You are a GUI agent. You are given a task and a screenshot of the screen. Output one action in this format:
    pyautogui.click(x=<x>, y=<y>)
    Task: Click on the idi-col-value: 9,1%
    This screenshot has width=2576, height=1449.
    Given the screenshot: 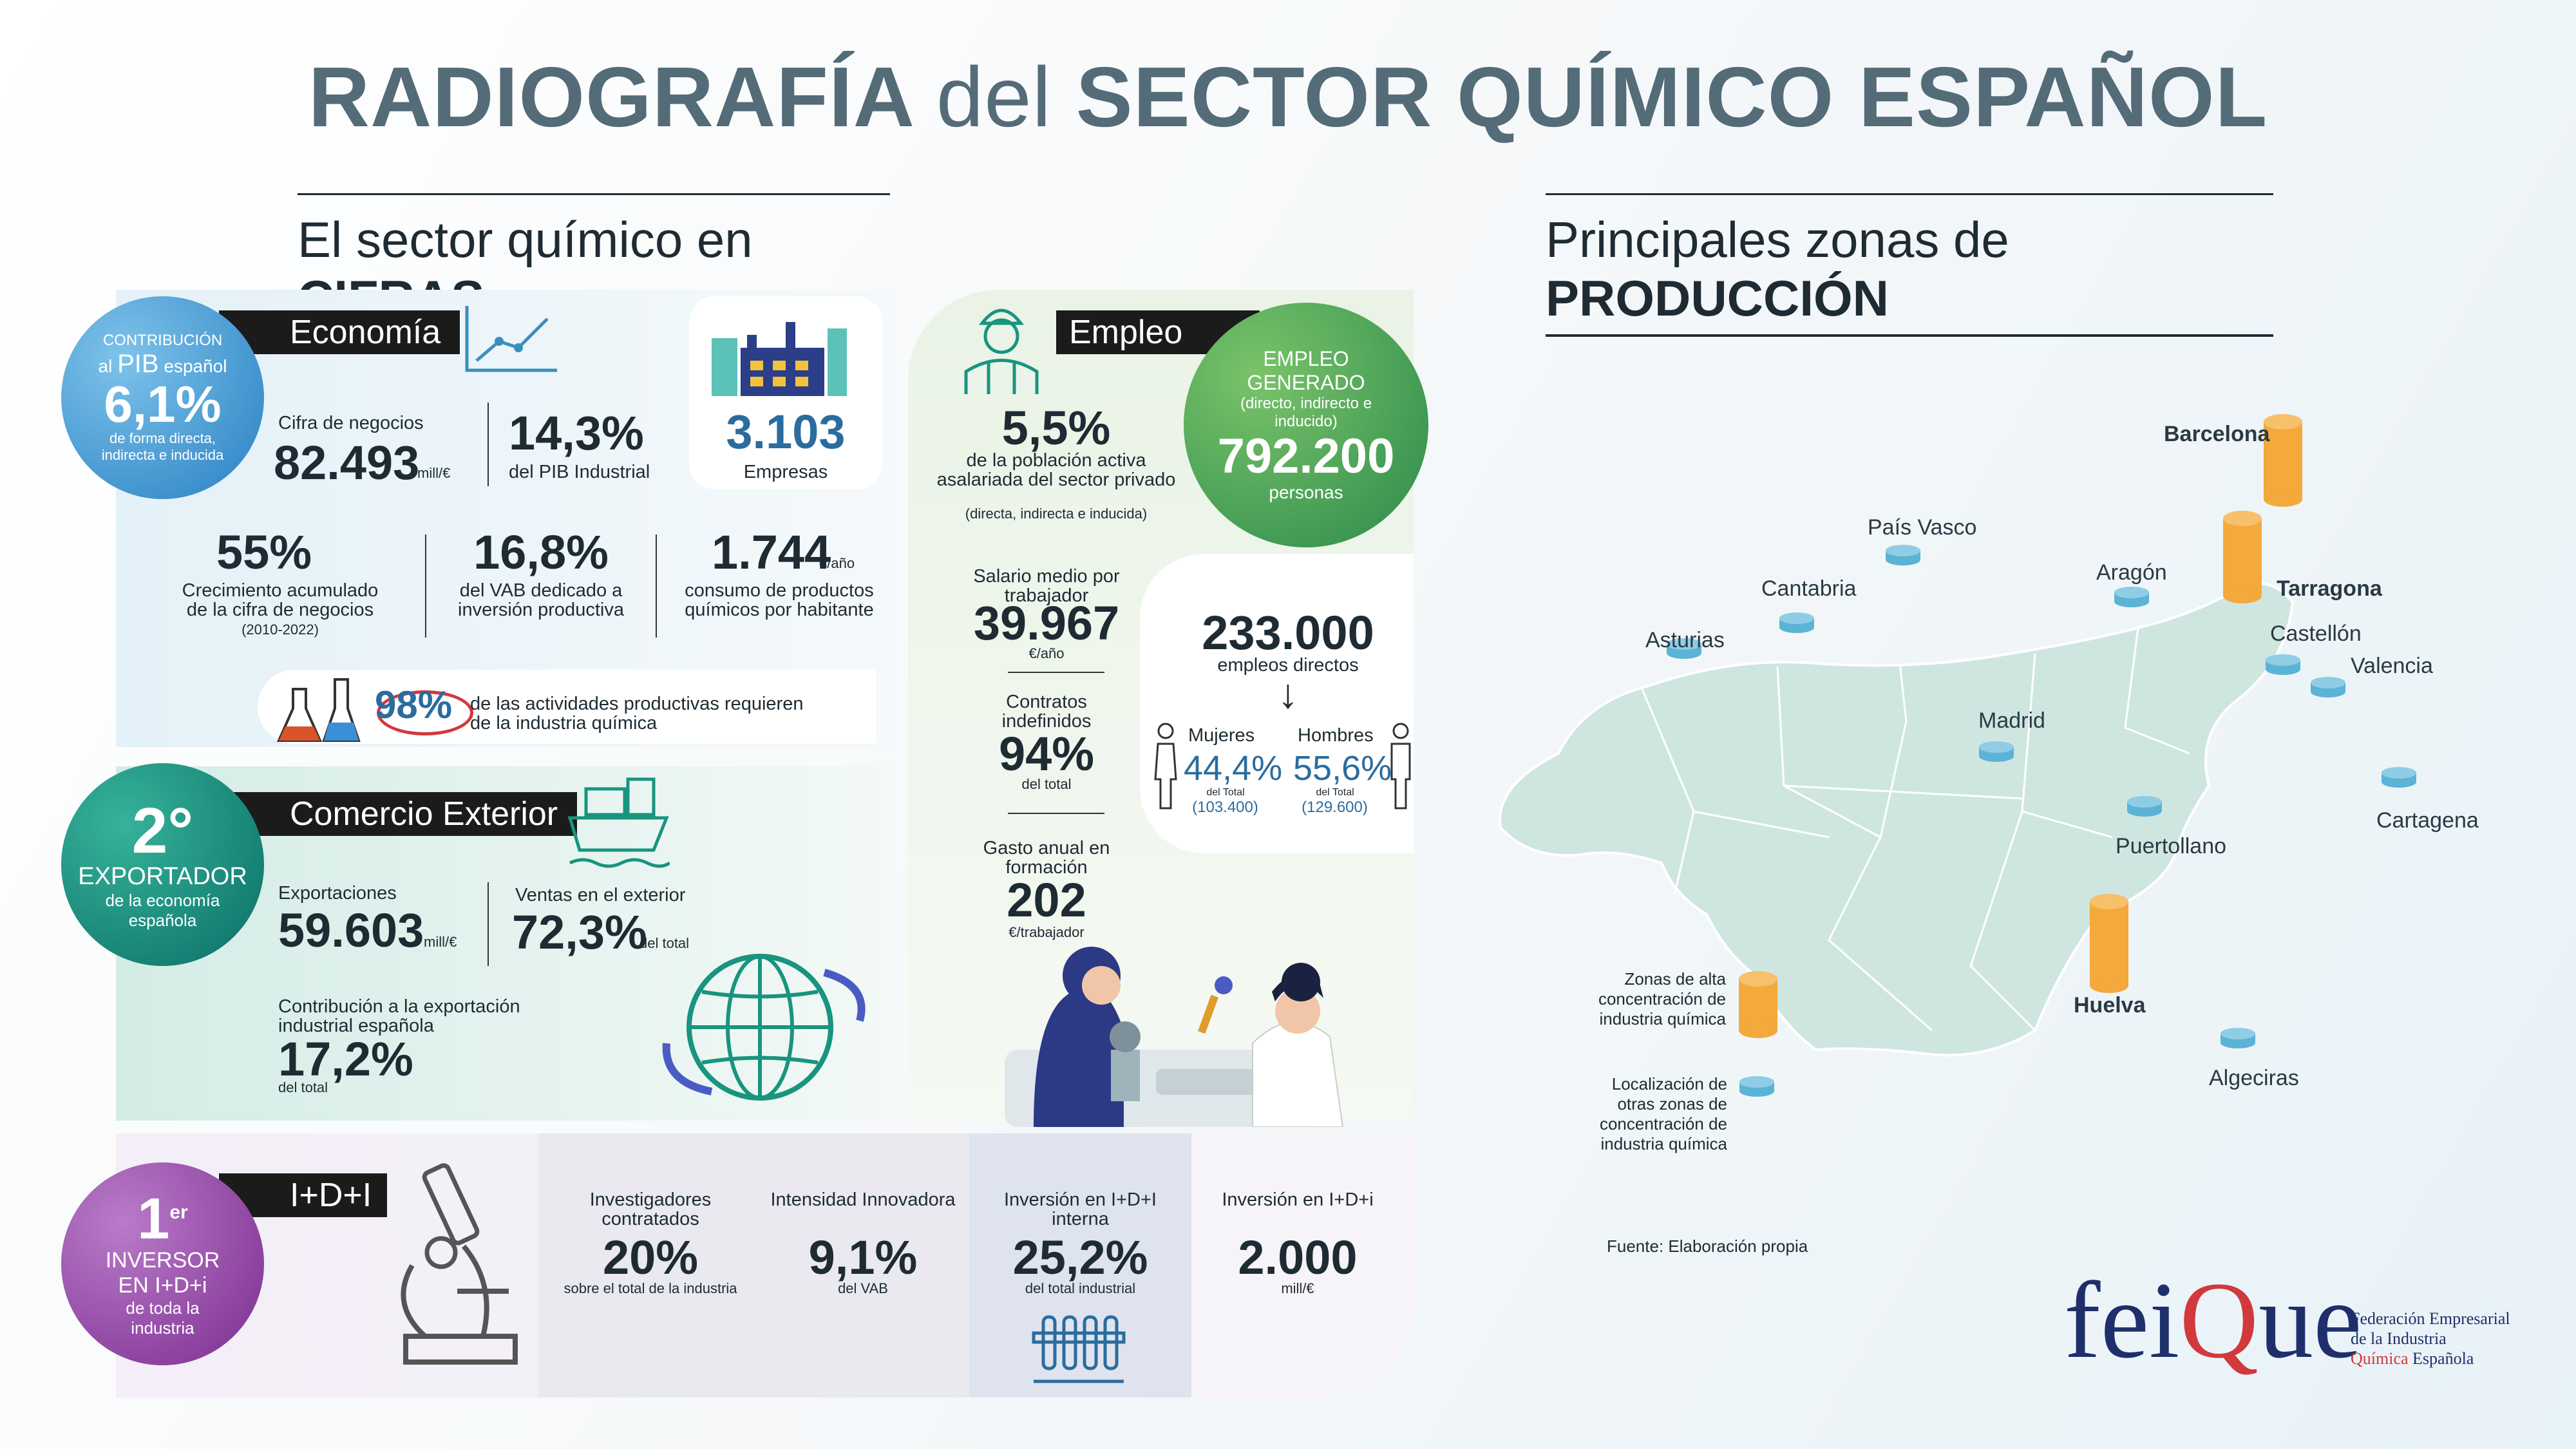 What is the action you would take?
    pyautogui.click(x=863, y=1257)
    